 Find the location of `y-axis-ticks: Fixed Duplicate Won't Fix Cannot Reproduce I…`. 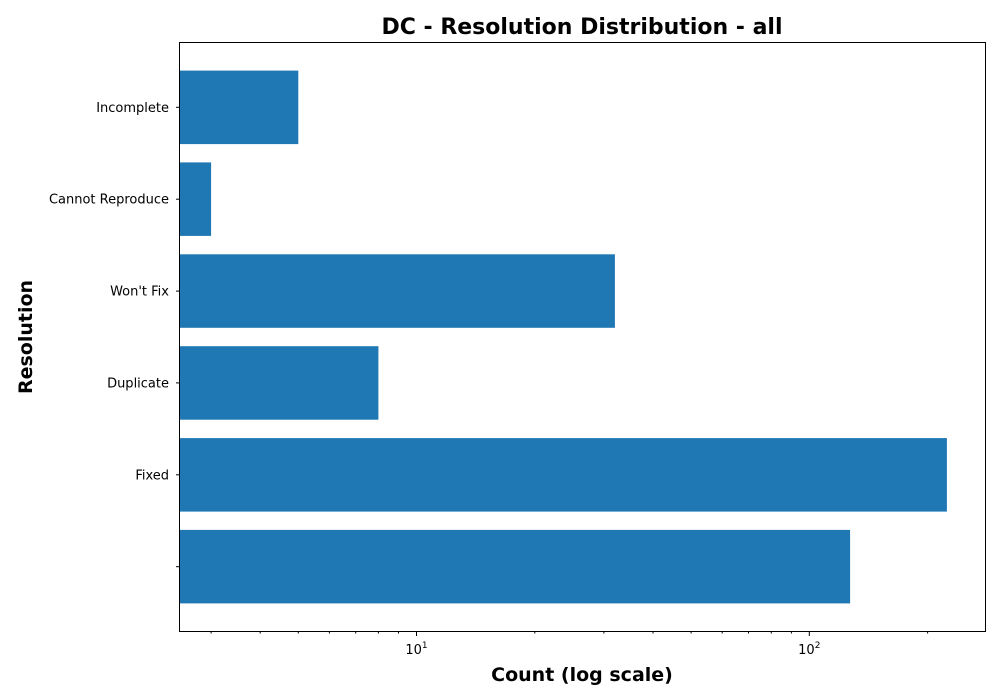

y-axis-ticks: Fixed Duplicate Won't Fix Cannot Reproduce I… is located at coordinates (114, 334).